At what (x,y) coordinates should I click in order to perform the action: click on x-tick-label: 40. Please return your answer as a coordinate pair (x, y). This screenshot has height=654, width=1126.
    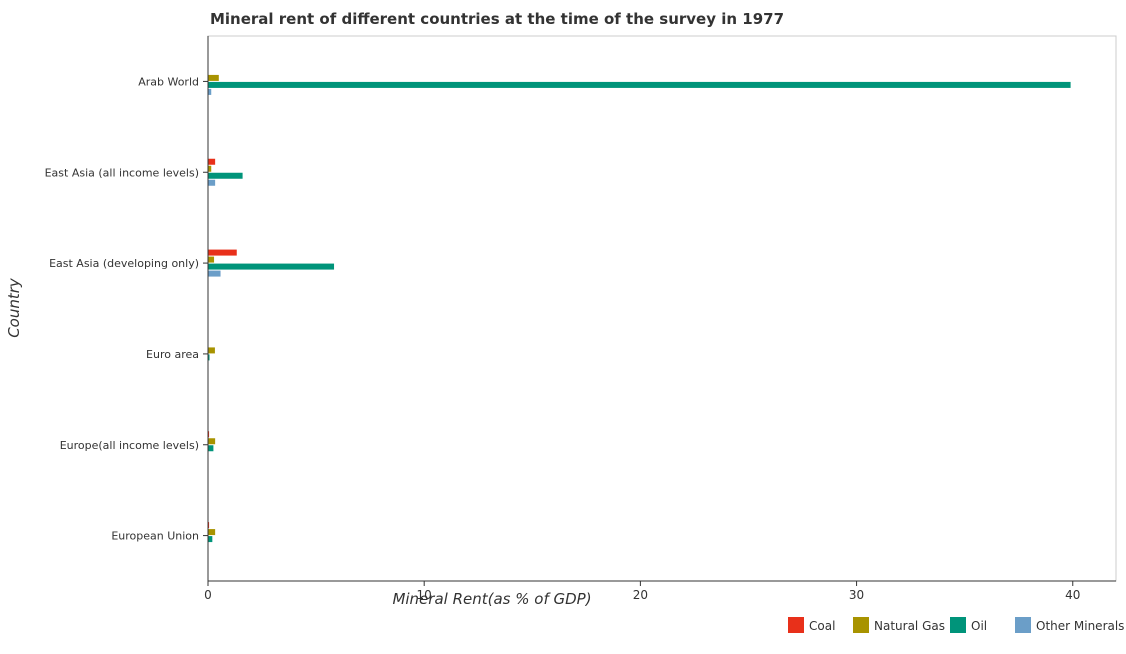
    Looking at the image, I should click on (1072, 595).